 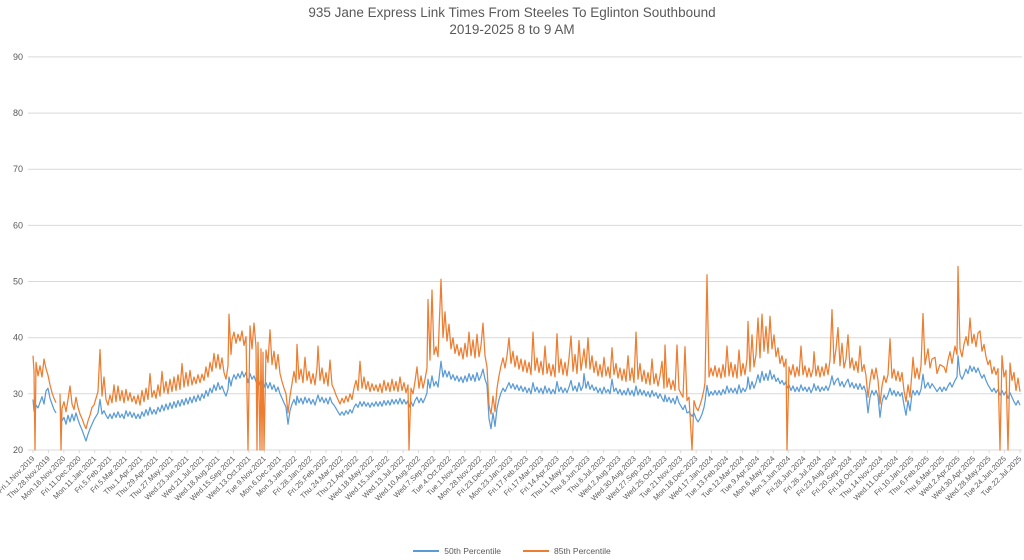 What do you see at coordinates (18, 113) in the screenshot?
I see `y-axis-label: 80` at bounding box center [18, 113].